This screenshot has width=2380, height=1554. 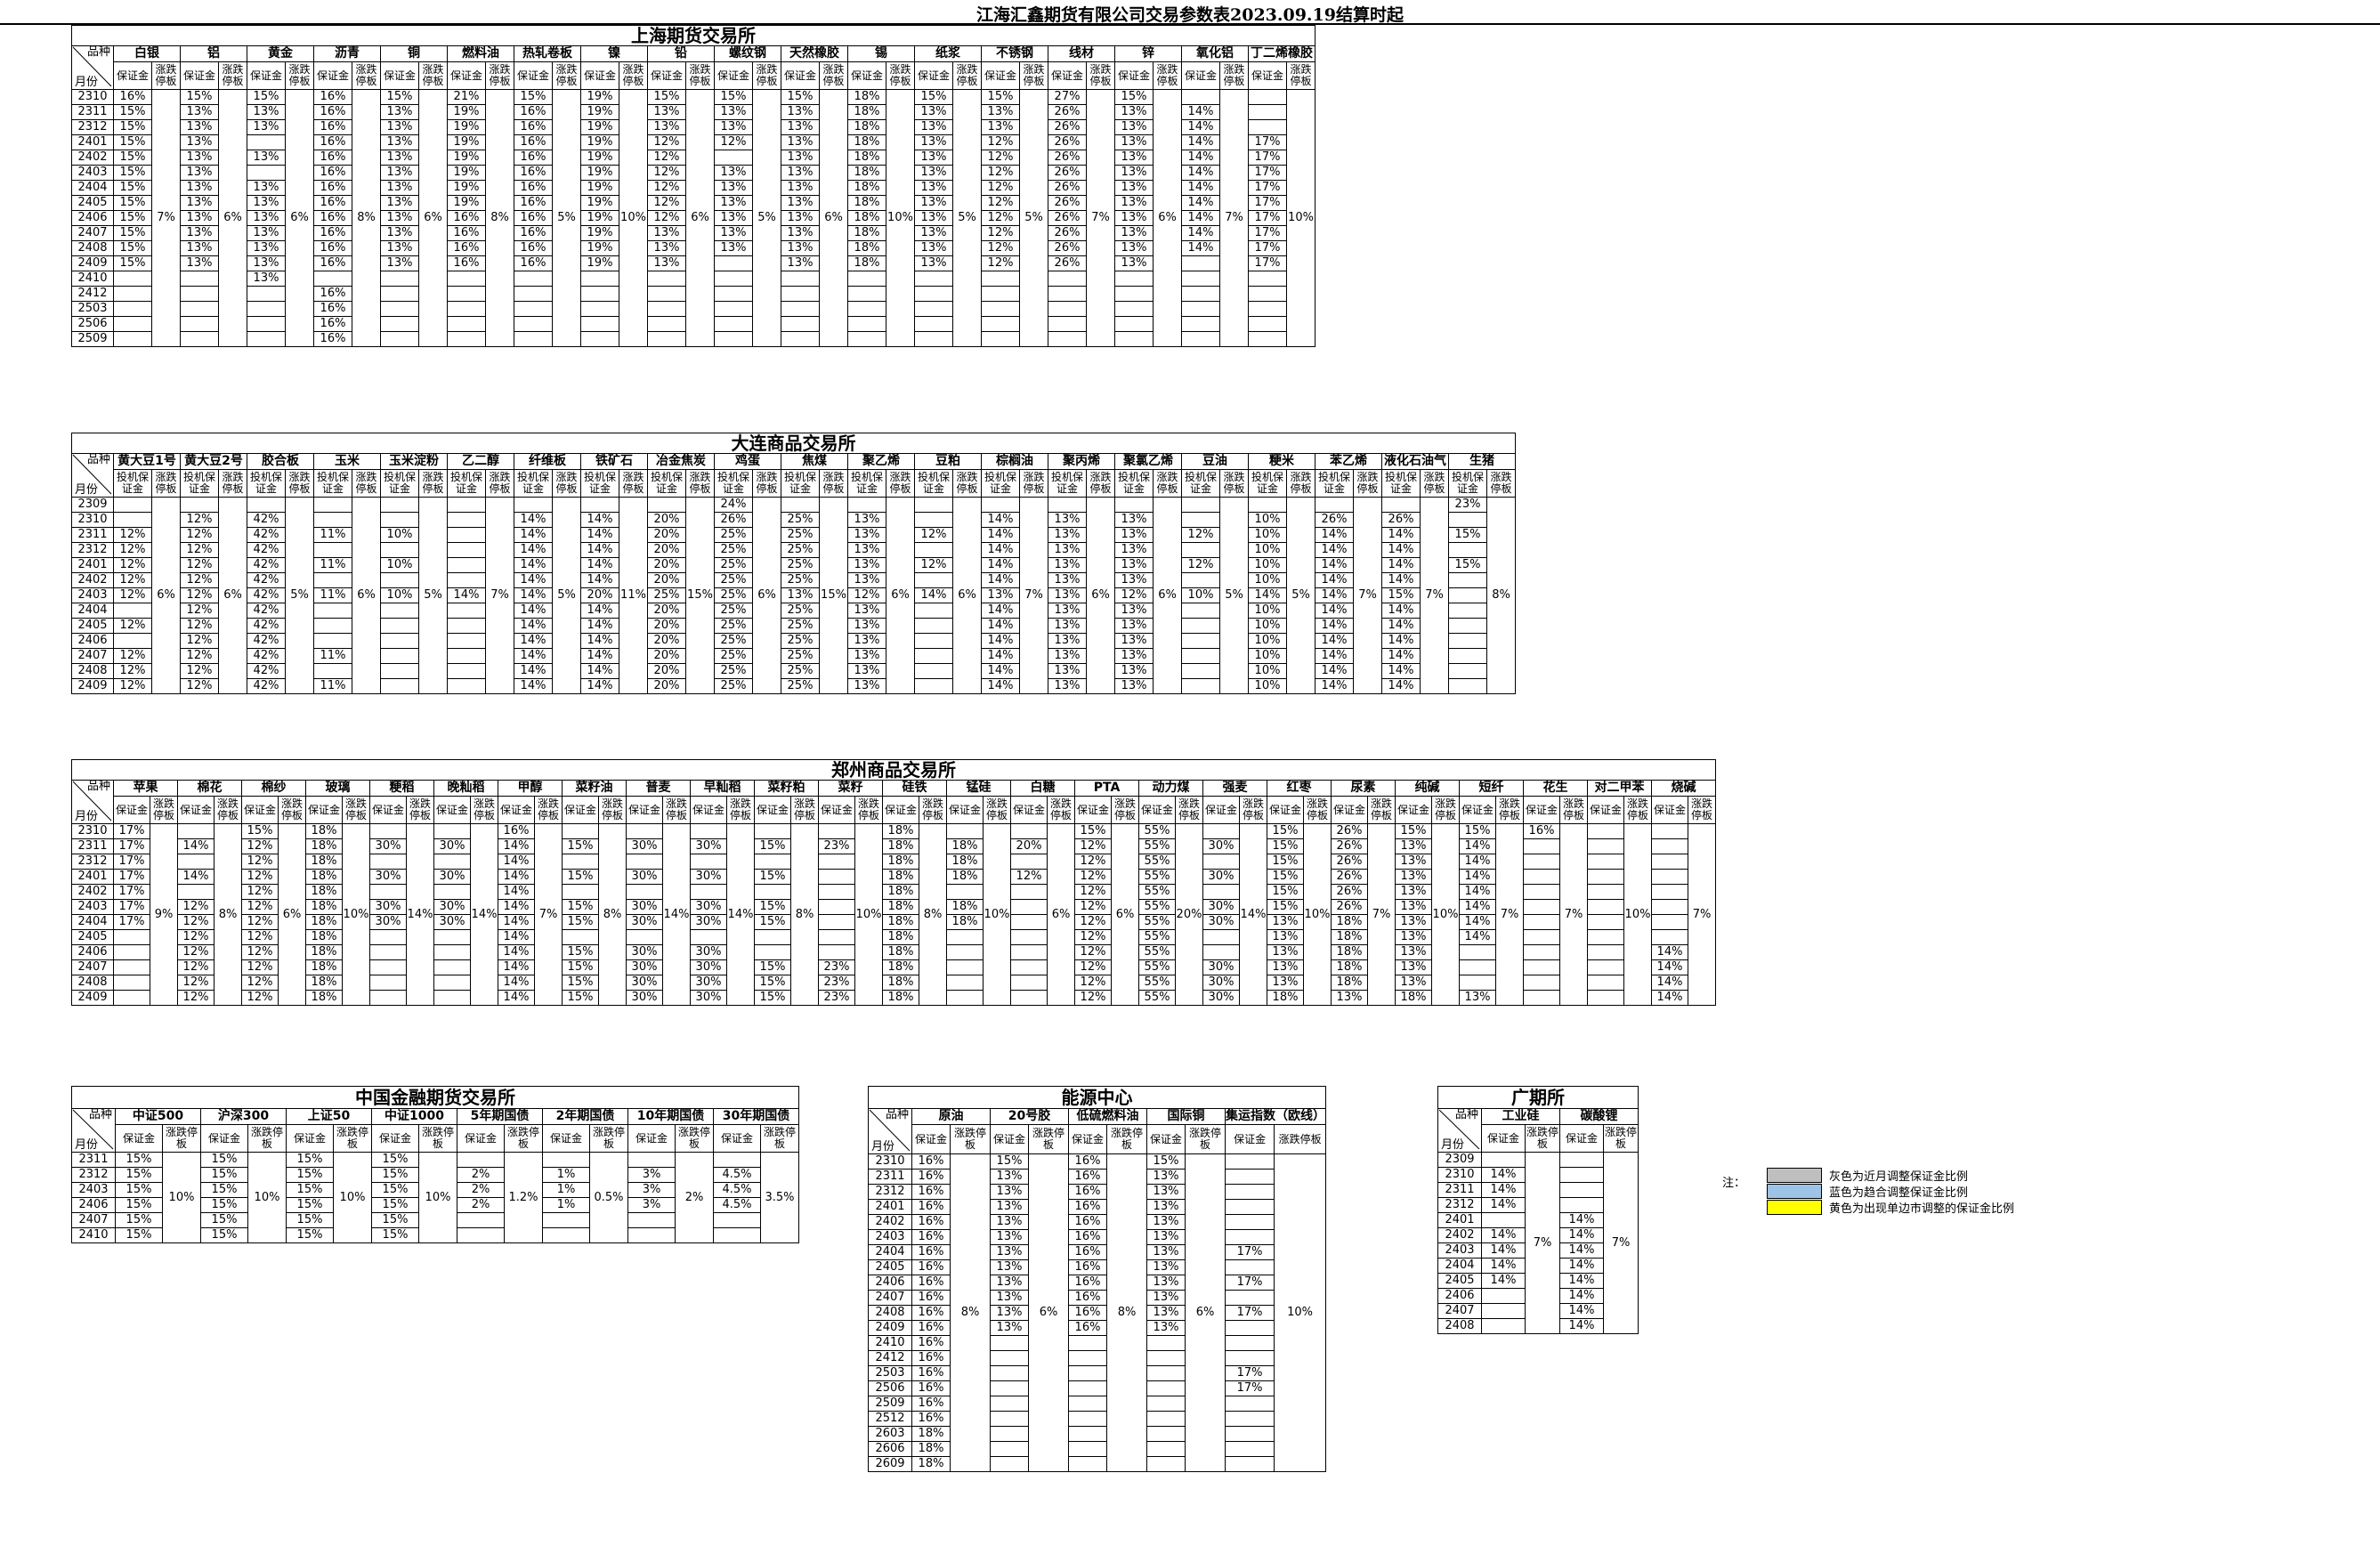 What do you see at coordinates (651, 1138) in the screenshot?
I see `subheader-margin-7: 保证金` at bounding box center [651, 1138].